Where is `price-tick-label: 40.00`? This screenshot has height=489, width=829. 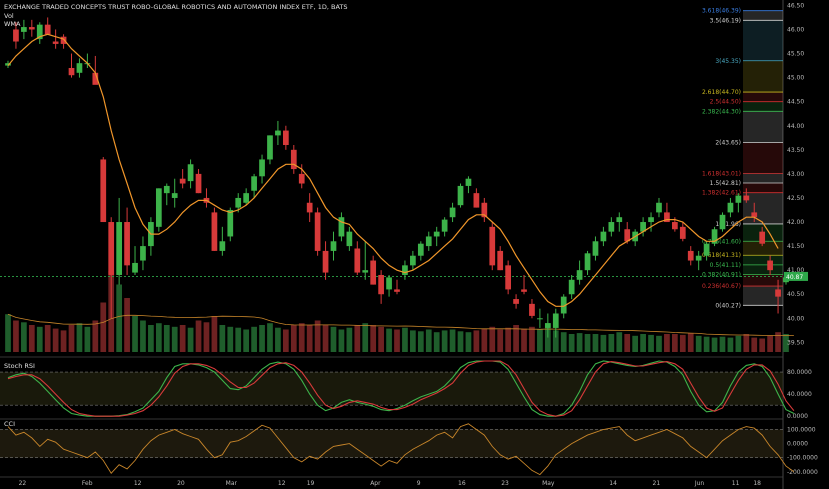
price-tick-label: 40.00 is located at coordinates (795, 318).